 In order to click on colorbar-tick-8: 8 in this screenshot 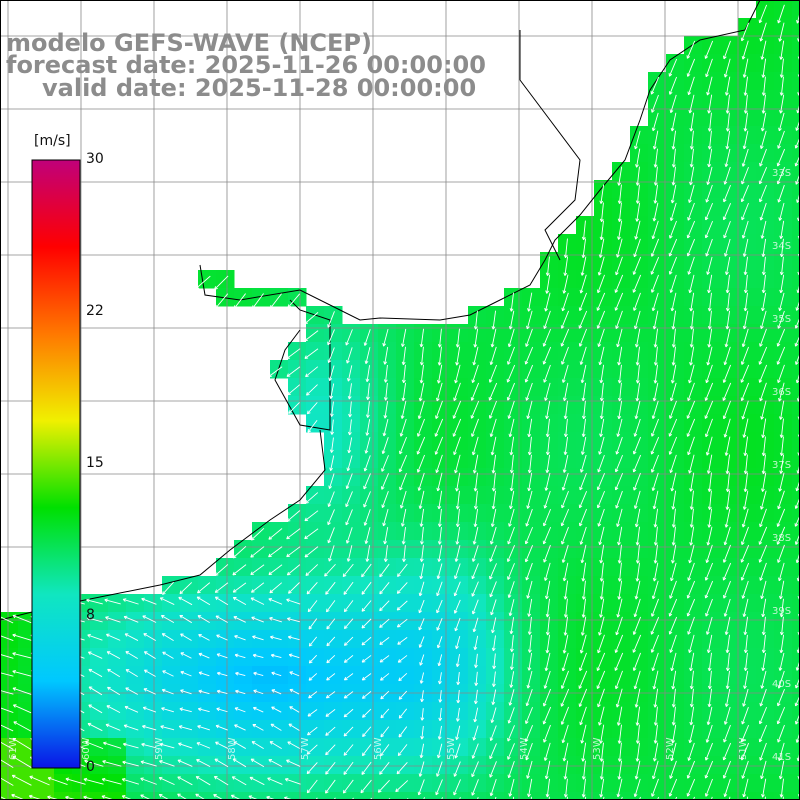, I will do `click(90, 615)`.